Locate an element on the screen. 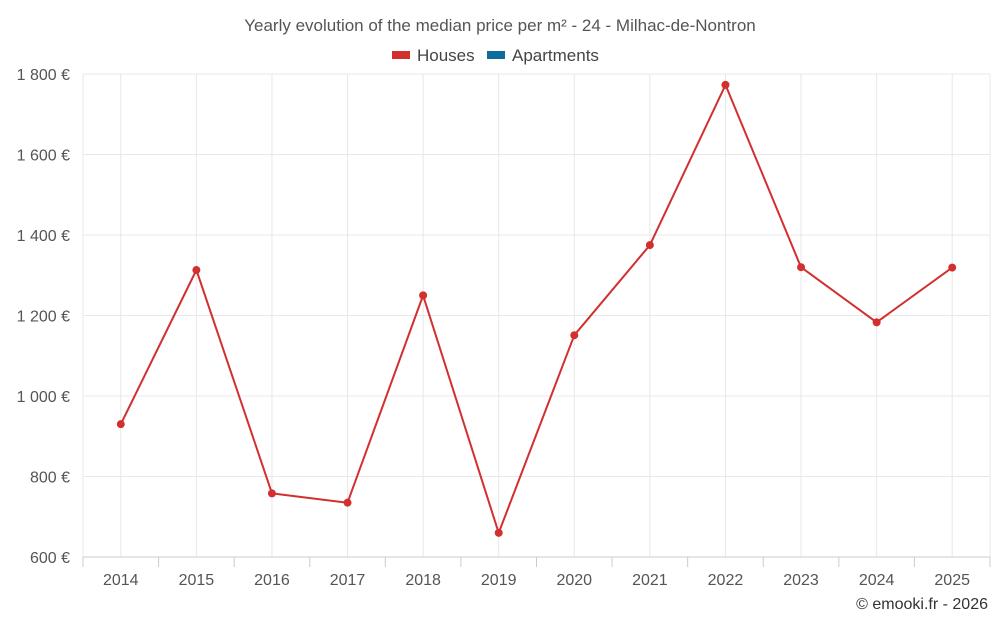 The width and height of the screenshot is (1000, 625). x-tick-label: 2022 is located at coordinates (726, 580).